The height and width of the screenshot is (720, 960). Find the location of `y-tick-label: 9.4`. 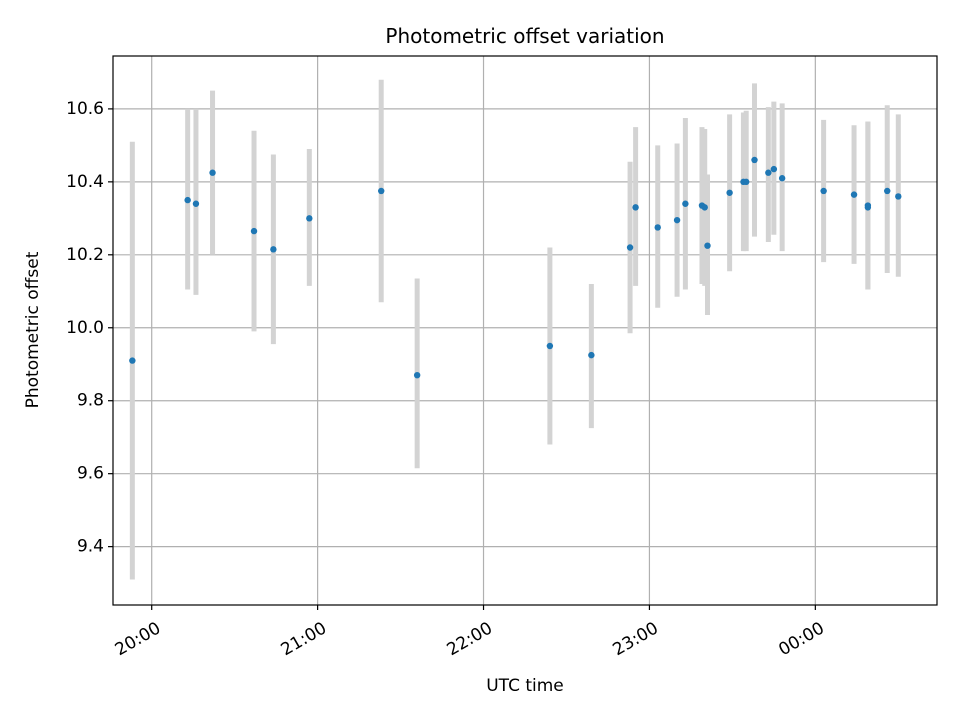

y-tick-label: 9.4 is located at coordinates (90, 547).